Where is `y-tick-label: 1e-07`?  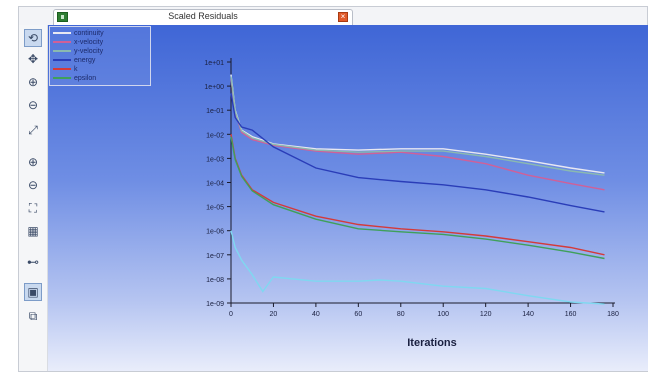
y-tick-label: 1e-07 is located at coordinates (215, 256).